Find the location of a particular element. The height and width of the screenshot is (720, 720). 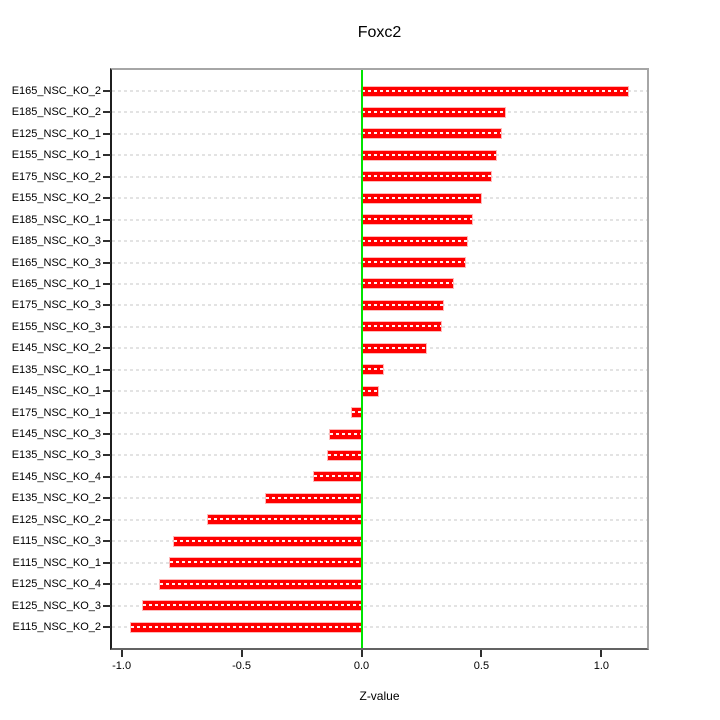

zero-reference-line is located at coordinates (361, 359).